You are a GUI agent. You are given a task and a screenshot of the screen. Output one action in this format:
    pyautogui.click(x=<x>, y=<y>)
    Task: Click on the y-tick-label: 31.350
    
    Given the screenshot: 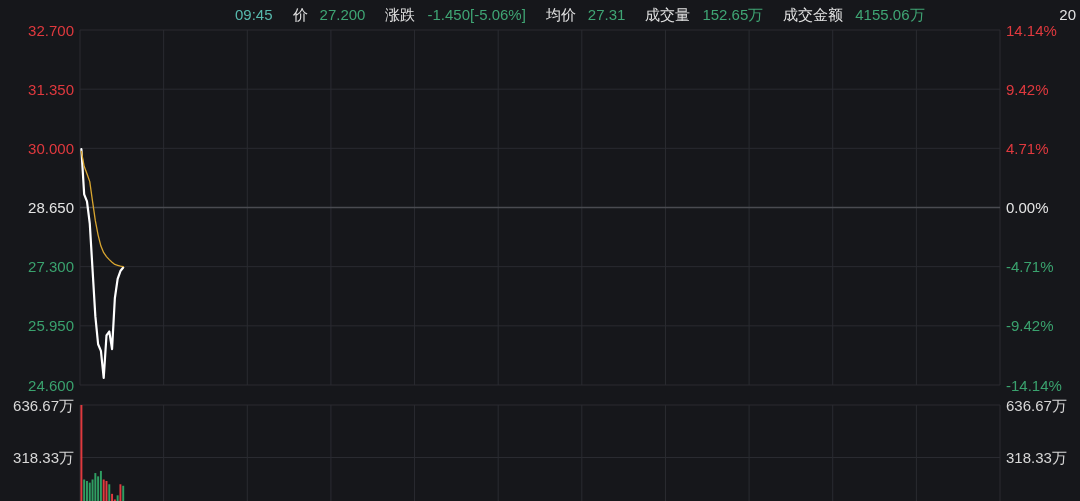 What is the action you would take?
    pyautogui.click(x=51, y=89)
    